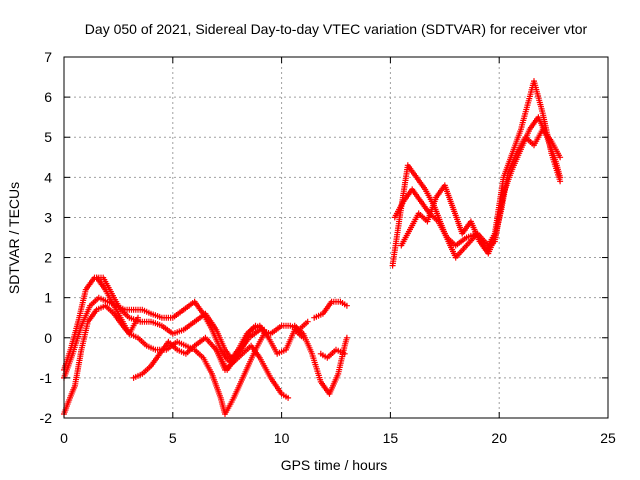  Describe the element at coordinates (338, 438) in the screenshot. I see `x-tick-labels: 0 5 10 15 20 25` at that location.